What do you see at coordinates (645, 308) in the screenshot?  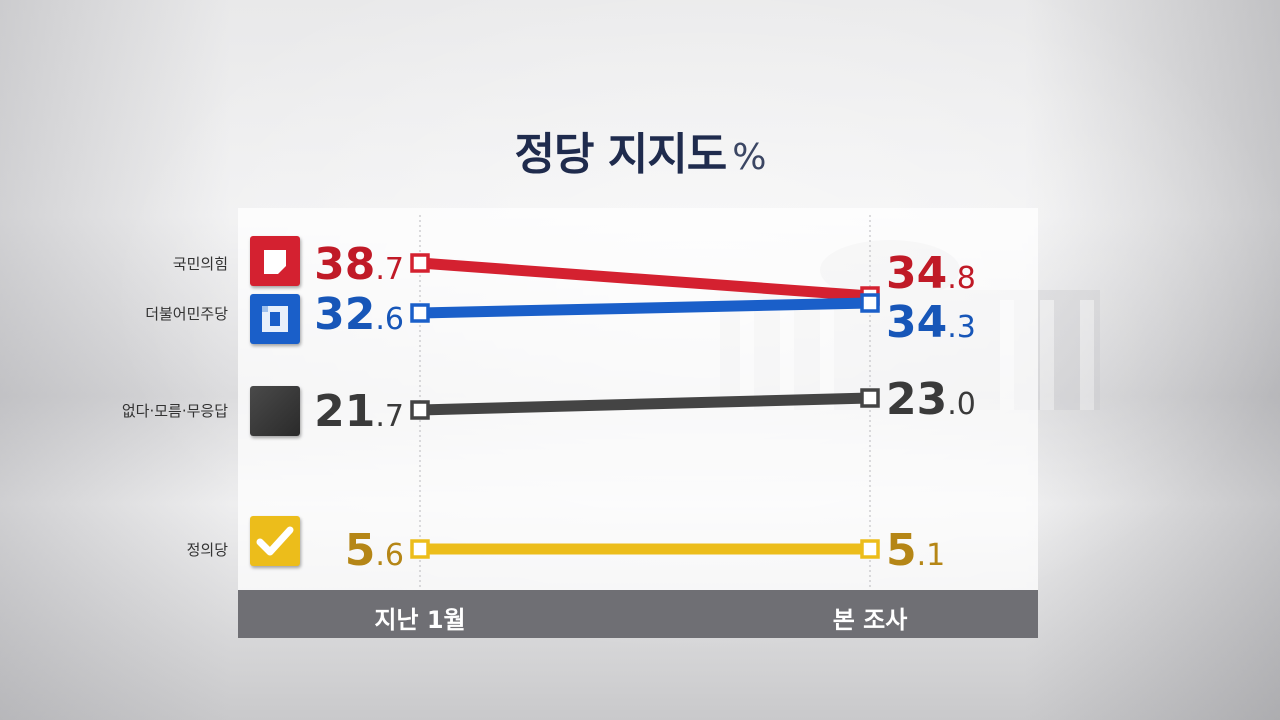 I see `series-line-democratic` at bounding box center [645, 308].